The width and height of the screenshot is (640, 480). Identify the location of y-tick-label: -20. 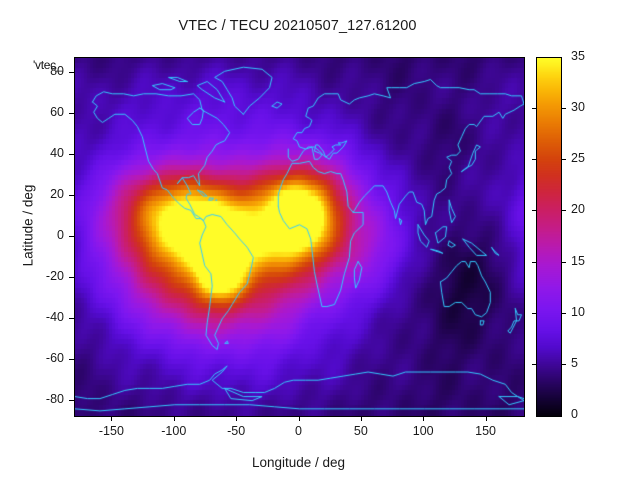
(54, 275).